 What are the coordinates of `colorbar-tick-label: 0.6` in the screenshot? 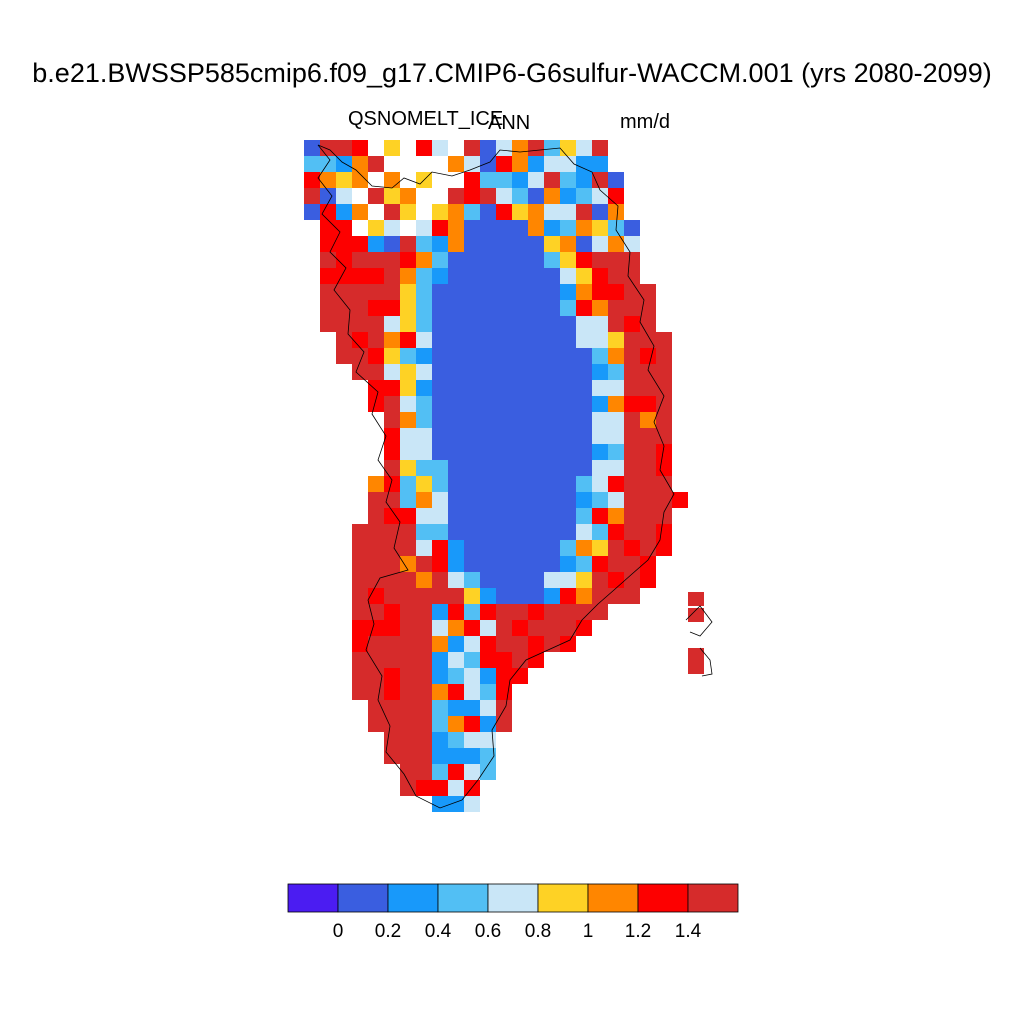 It's located at (488, 931).